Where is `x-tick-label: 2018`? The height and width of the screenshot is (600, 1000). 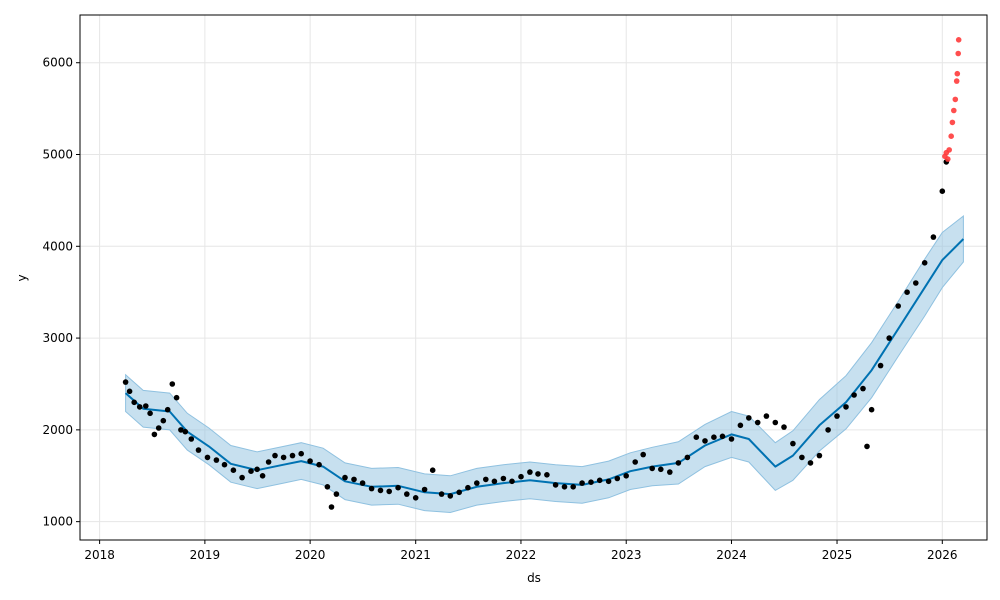 x-tick-label: 2018 is located at coordinates (99, 555).